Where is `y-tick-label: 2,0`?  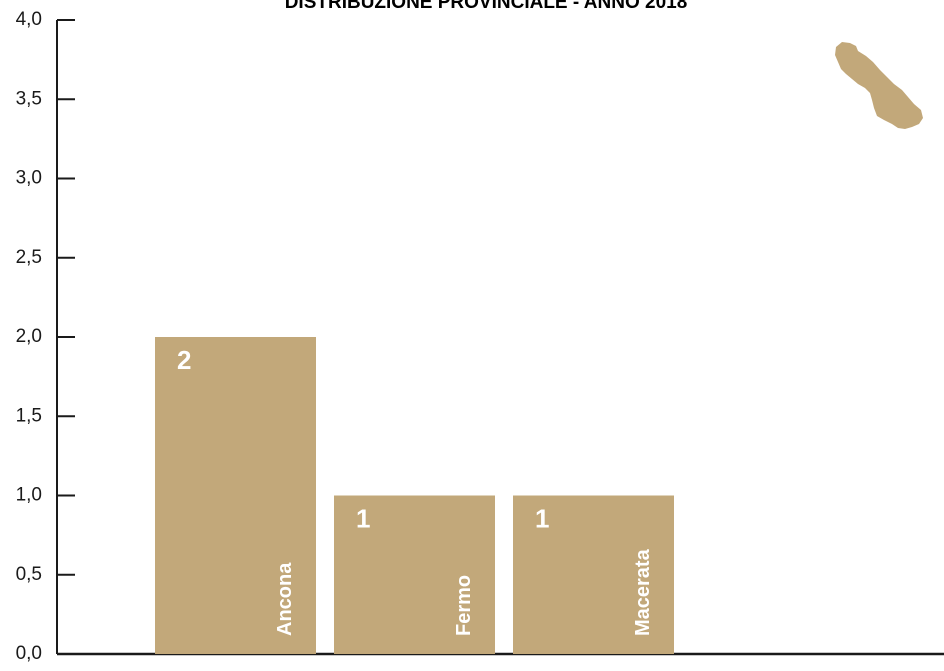 y-tick-label: 2,0 is located at coordinates (29, 336).